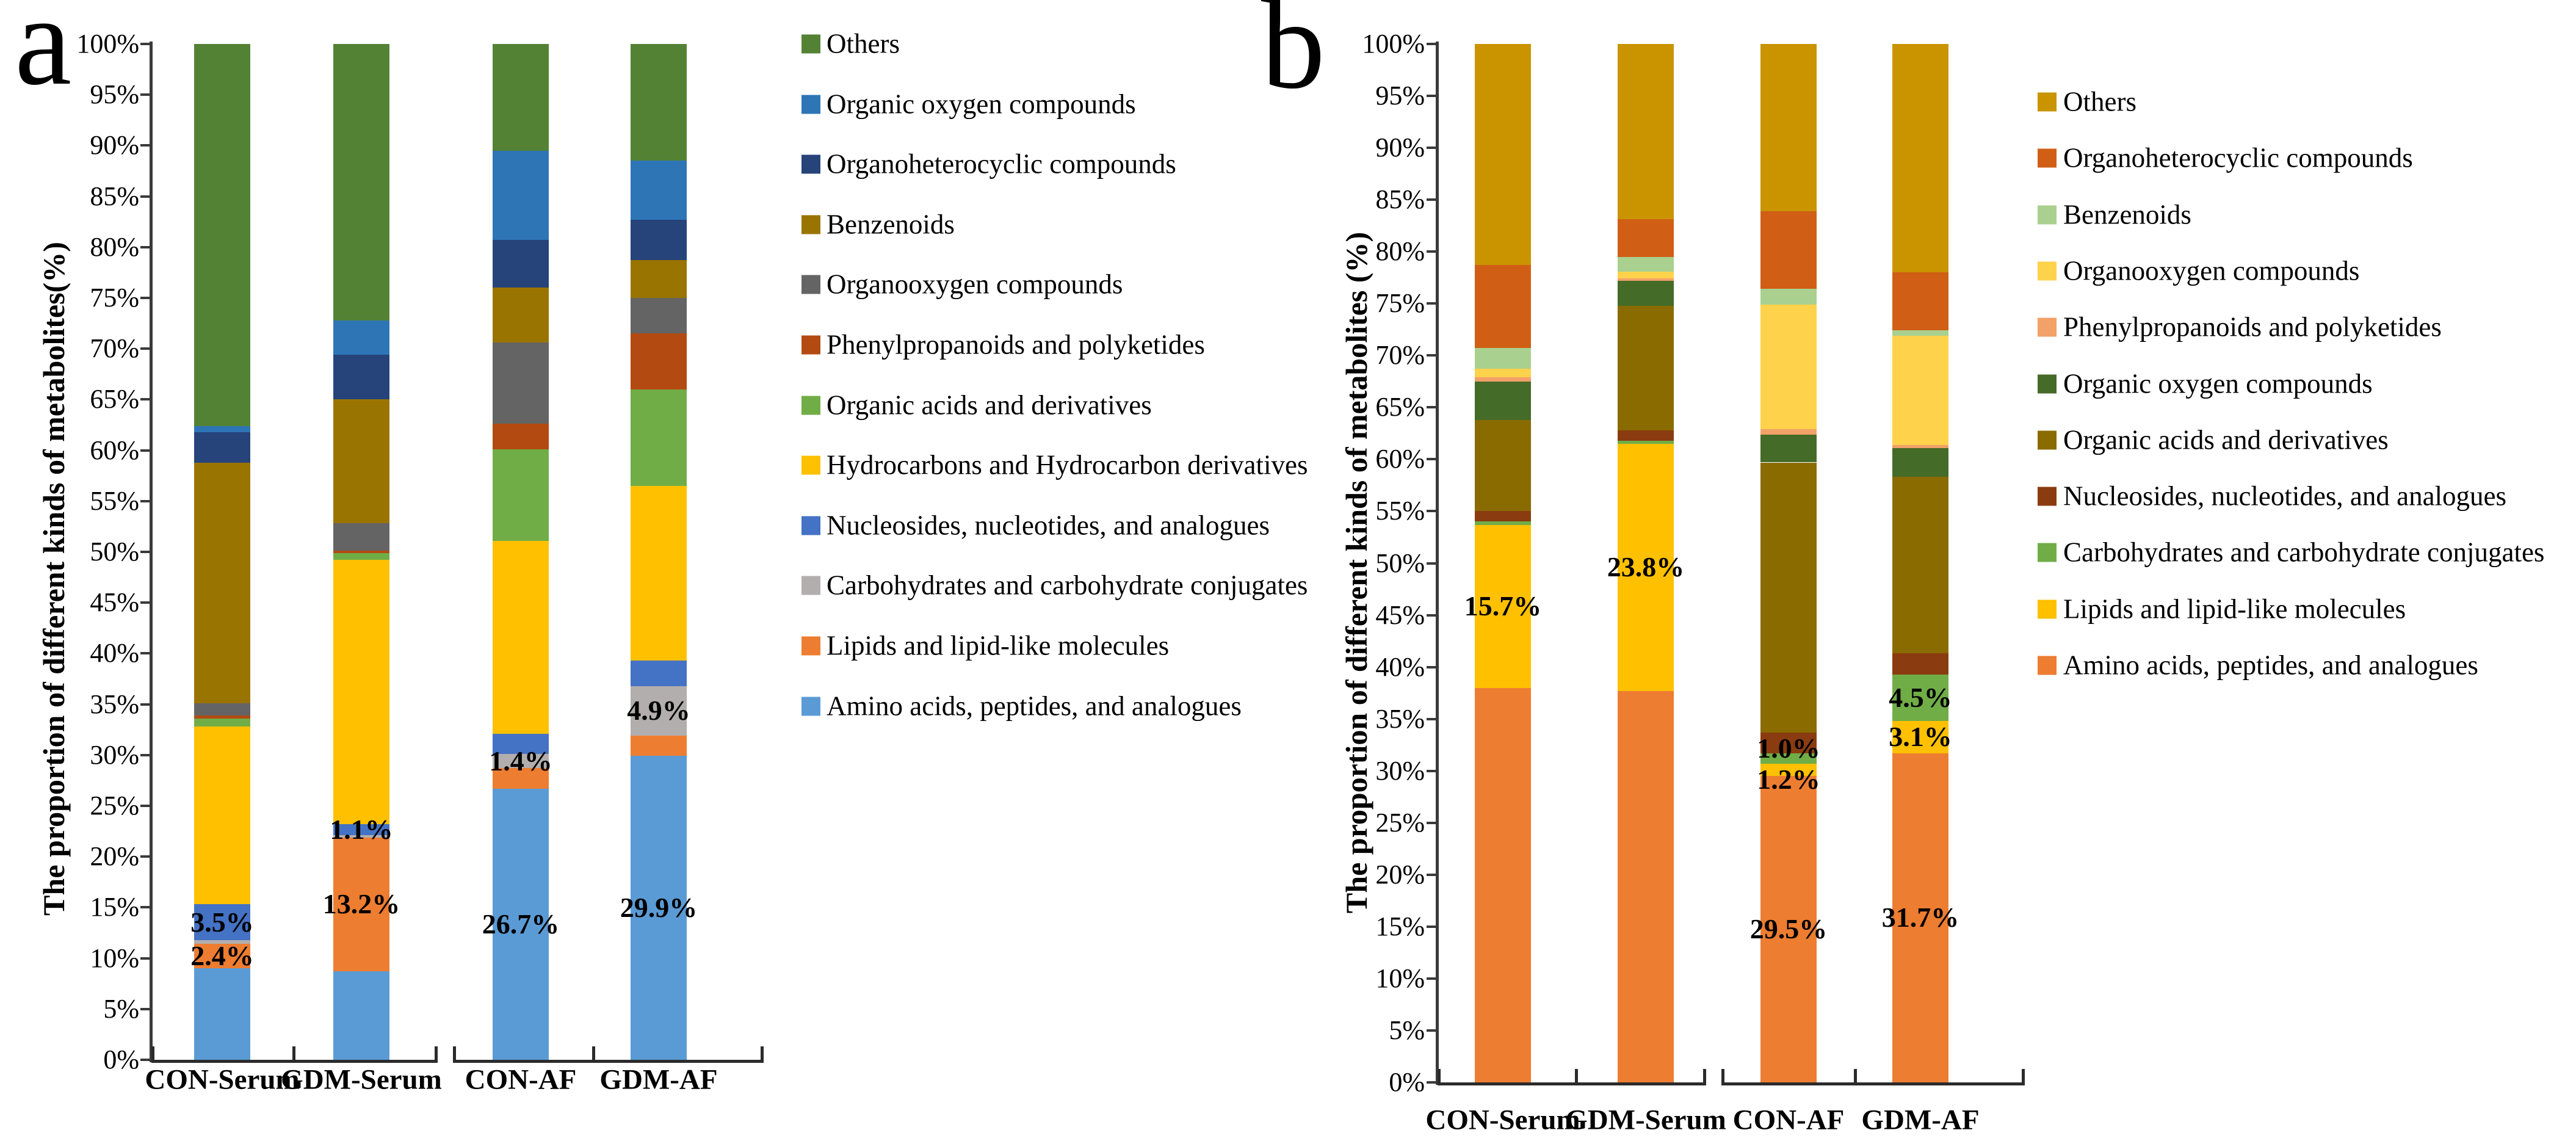  What do you see at coordinates (863, 44) in the screenshot?
I see `legend-label-others: Others` at bounding box center [863, 44].